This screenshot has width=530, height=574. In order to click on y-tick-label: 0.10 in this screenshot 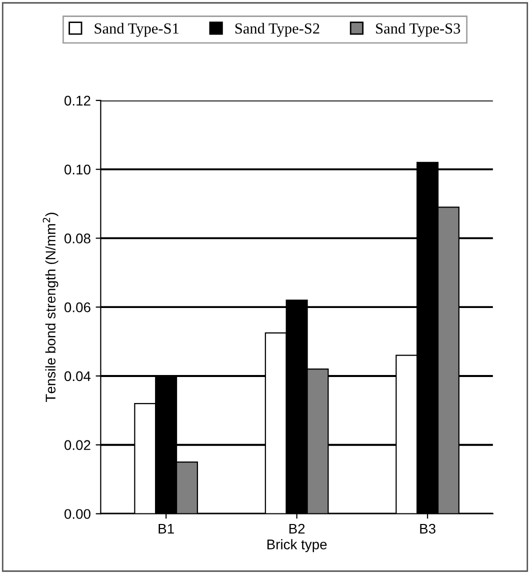, I will do `click(77, 169)`.